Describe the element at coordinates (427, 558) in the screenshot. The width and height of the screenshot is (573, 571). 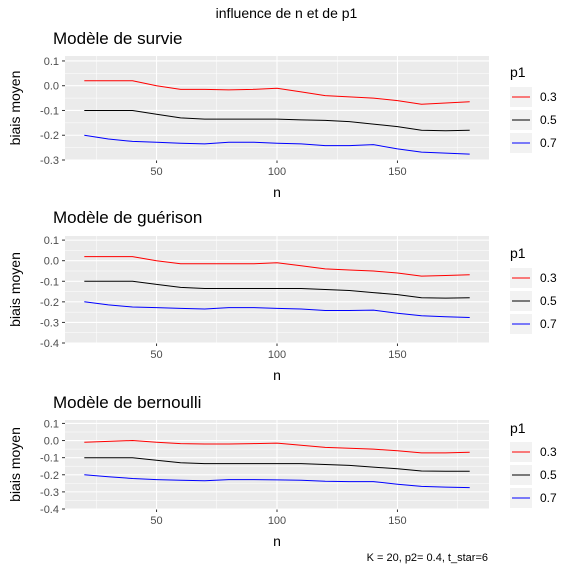
I see `caption: K = 20, p2= 0.4, t_star=6` at that location.